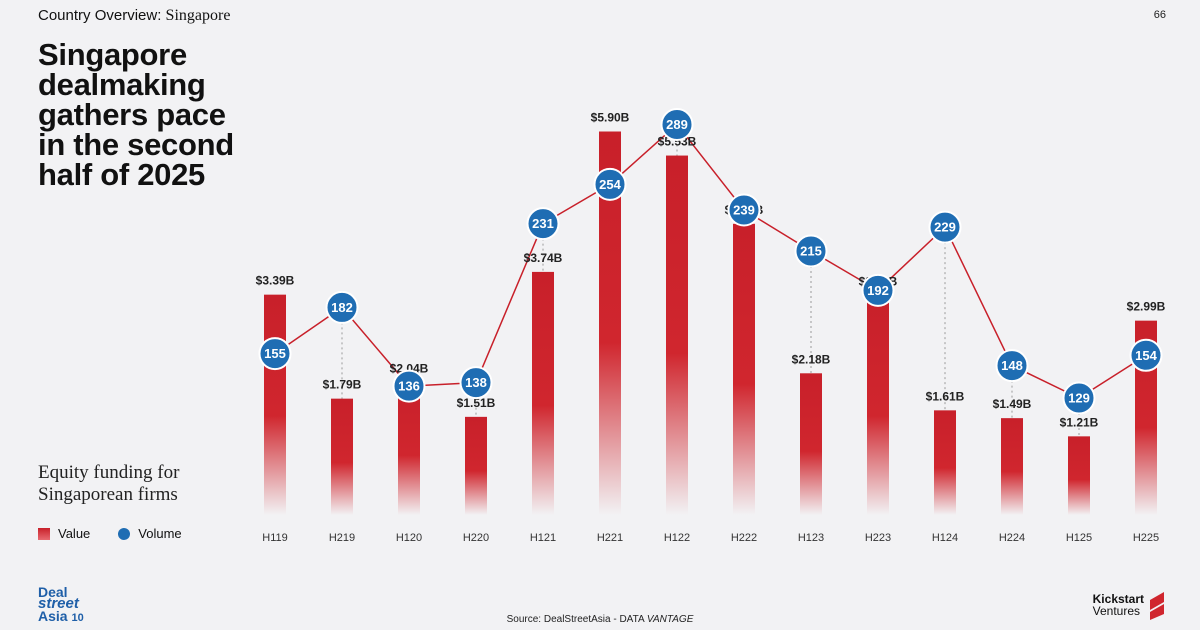 The image size is (1200, 630). I want to click on x-tick-label: H120, so click(409, 538).